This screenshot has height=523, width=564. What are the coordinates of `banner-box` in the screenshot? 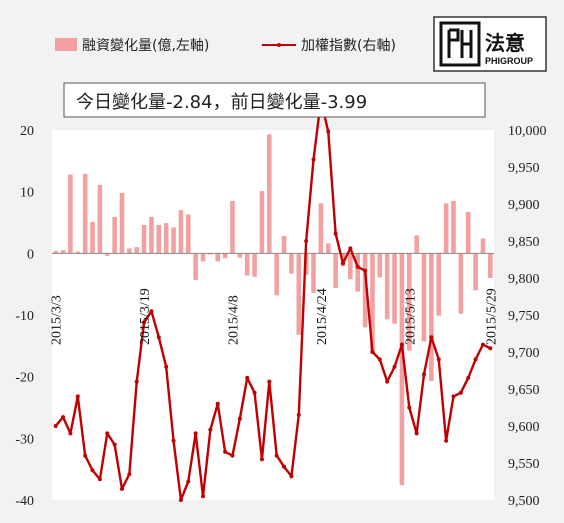 It's located at (274, 100).